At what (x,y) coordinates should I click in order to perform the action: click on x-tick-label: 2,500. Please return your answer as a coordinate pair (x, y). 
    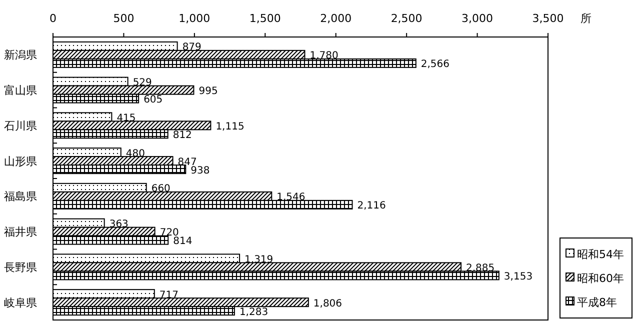
    Looking at the image, I should click on (406, 18).